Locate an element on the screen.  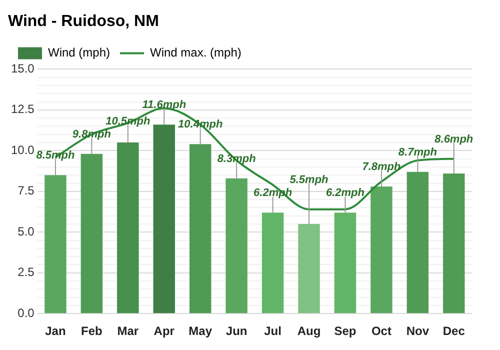
y-tick-label: 5.0 is located at coordinates (26, 231).